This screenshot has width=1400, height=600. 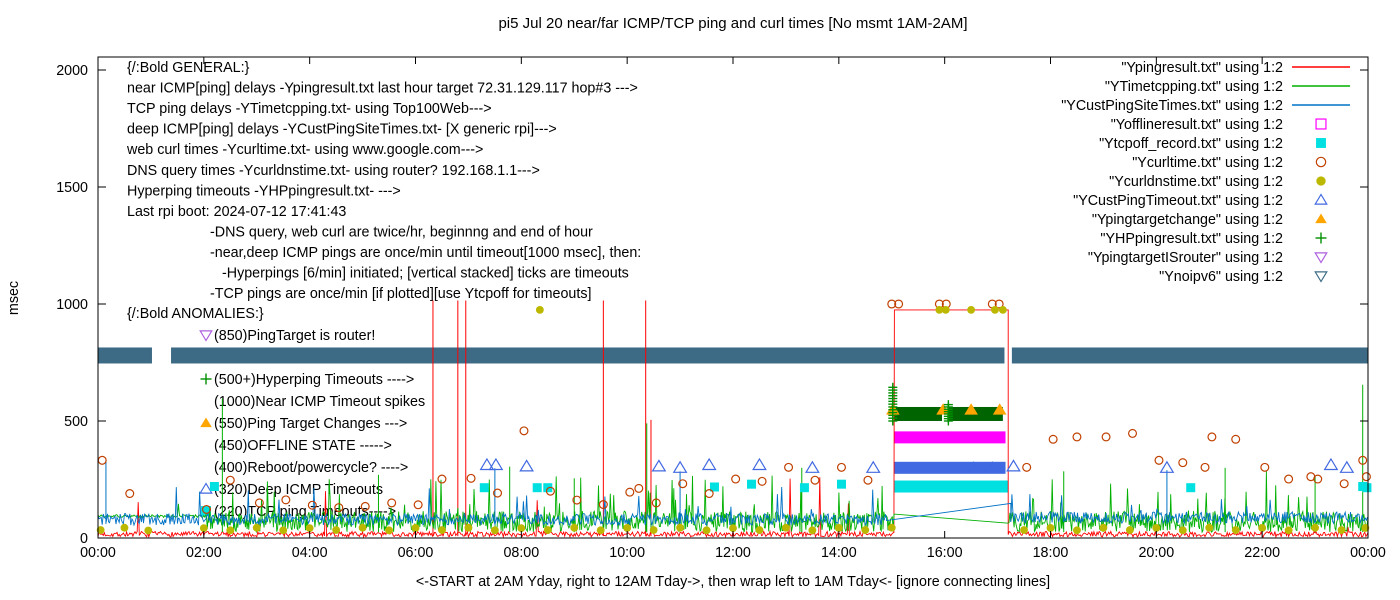 What do you see at coordinates (84, 539) in the screenshot?
I see `y-tick-label: 0` at bounding box center [84, 539].